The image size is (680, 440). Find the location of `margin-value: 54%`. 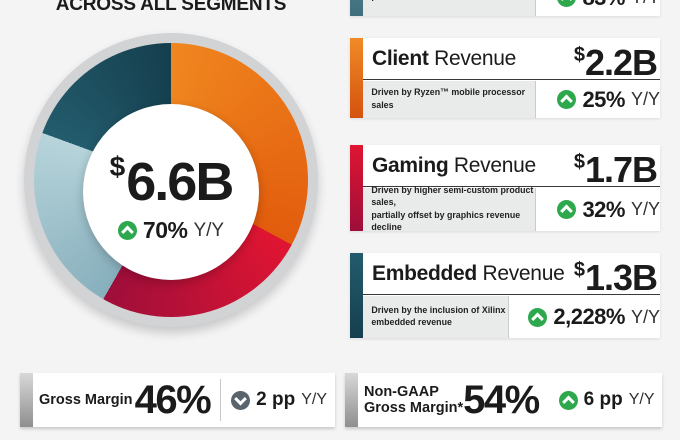

margin-value: 54% is located at coordinates (501, 400).